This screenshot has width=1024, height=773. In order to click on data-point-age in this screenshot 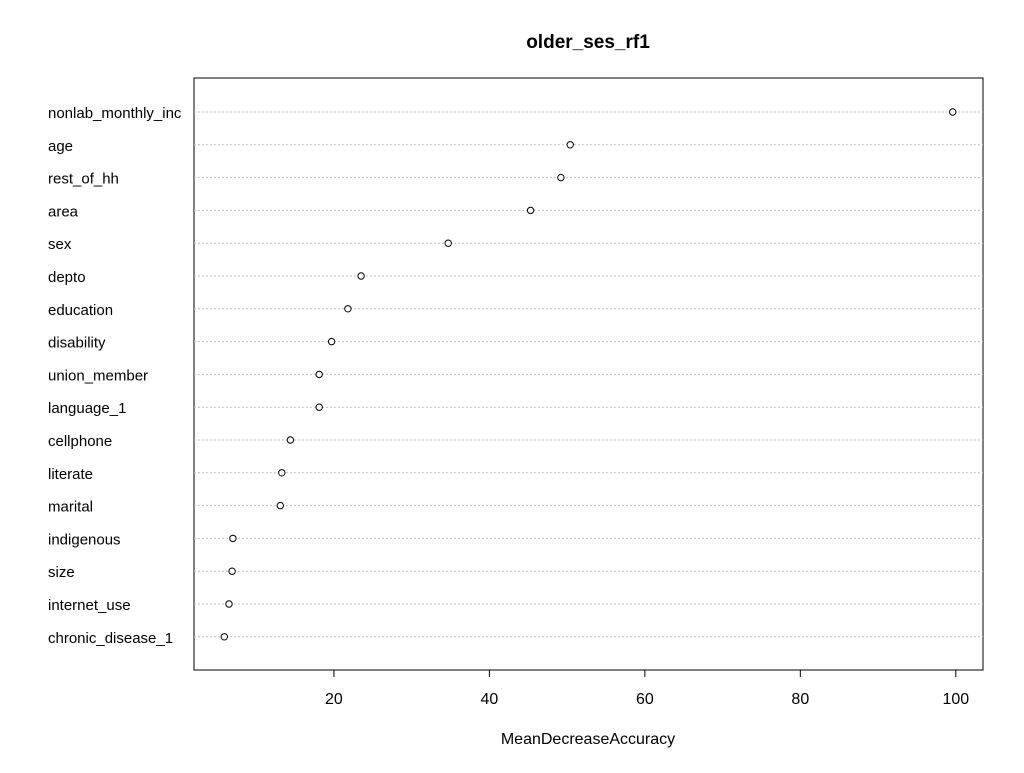, I will do `click(570, 145)`.